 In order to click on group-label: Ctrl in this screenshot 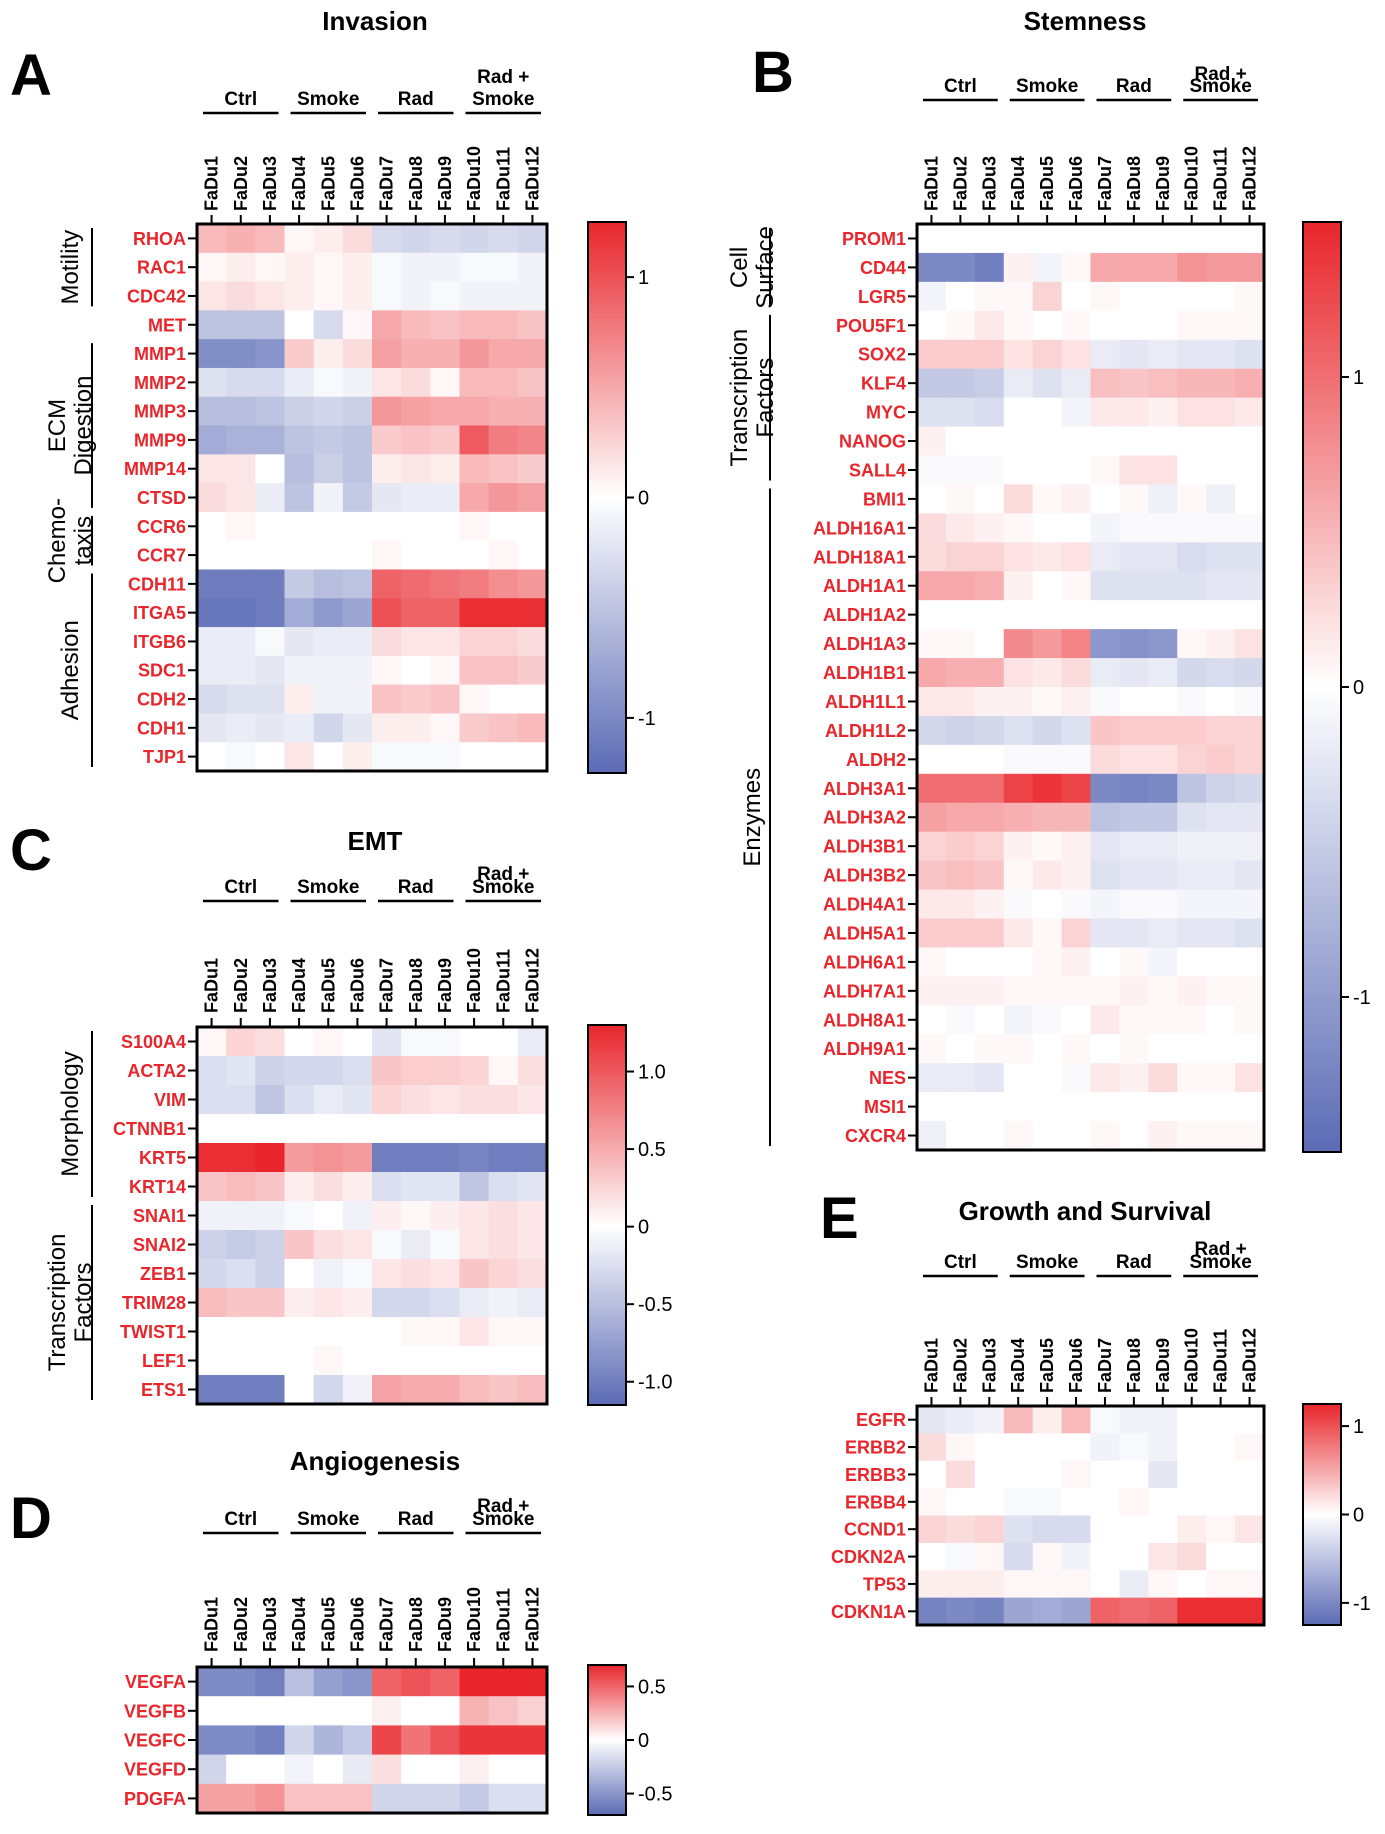, I will do `click(240, 1519)`.